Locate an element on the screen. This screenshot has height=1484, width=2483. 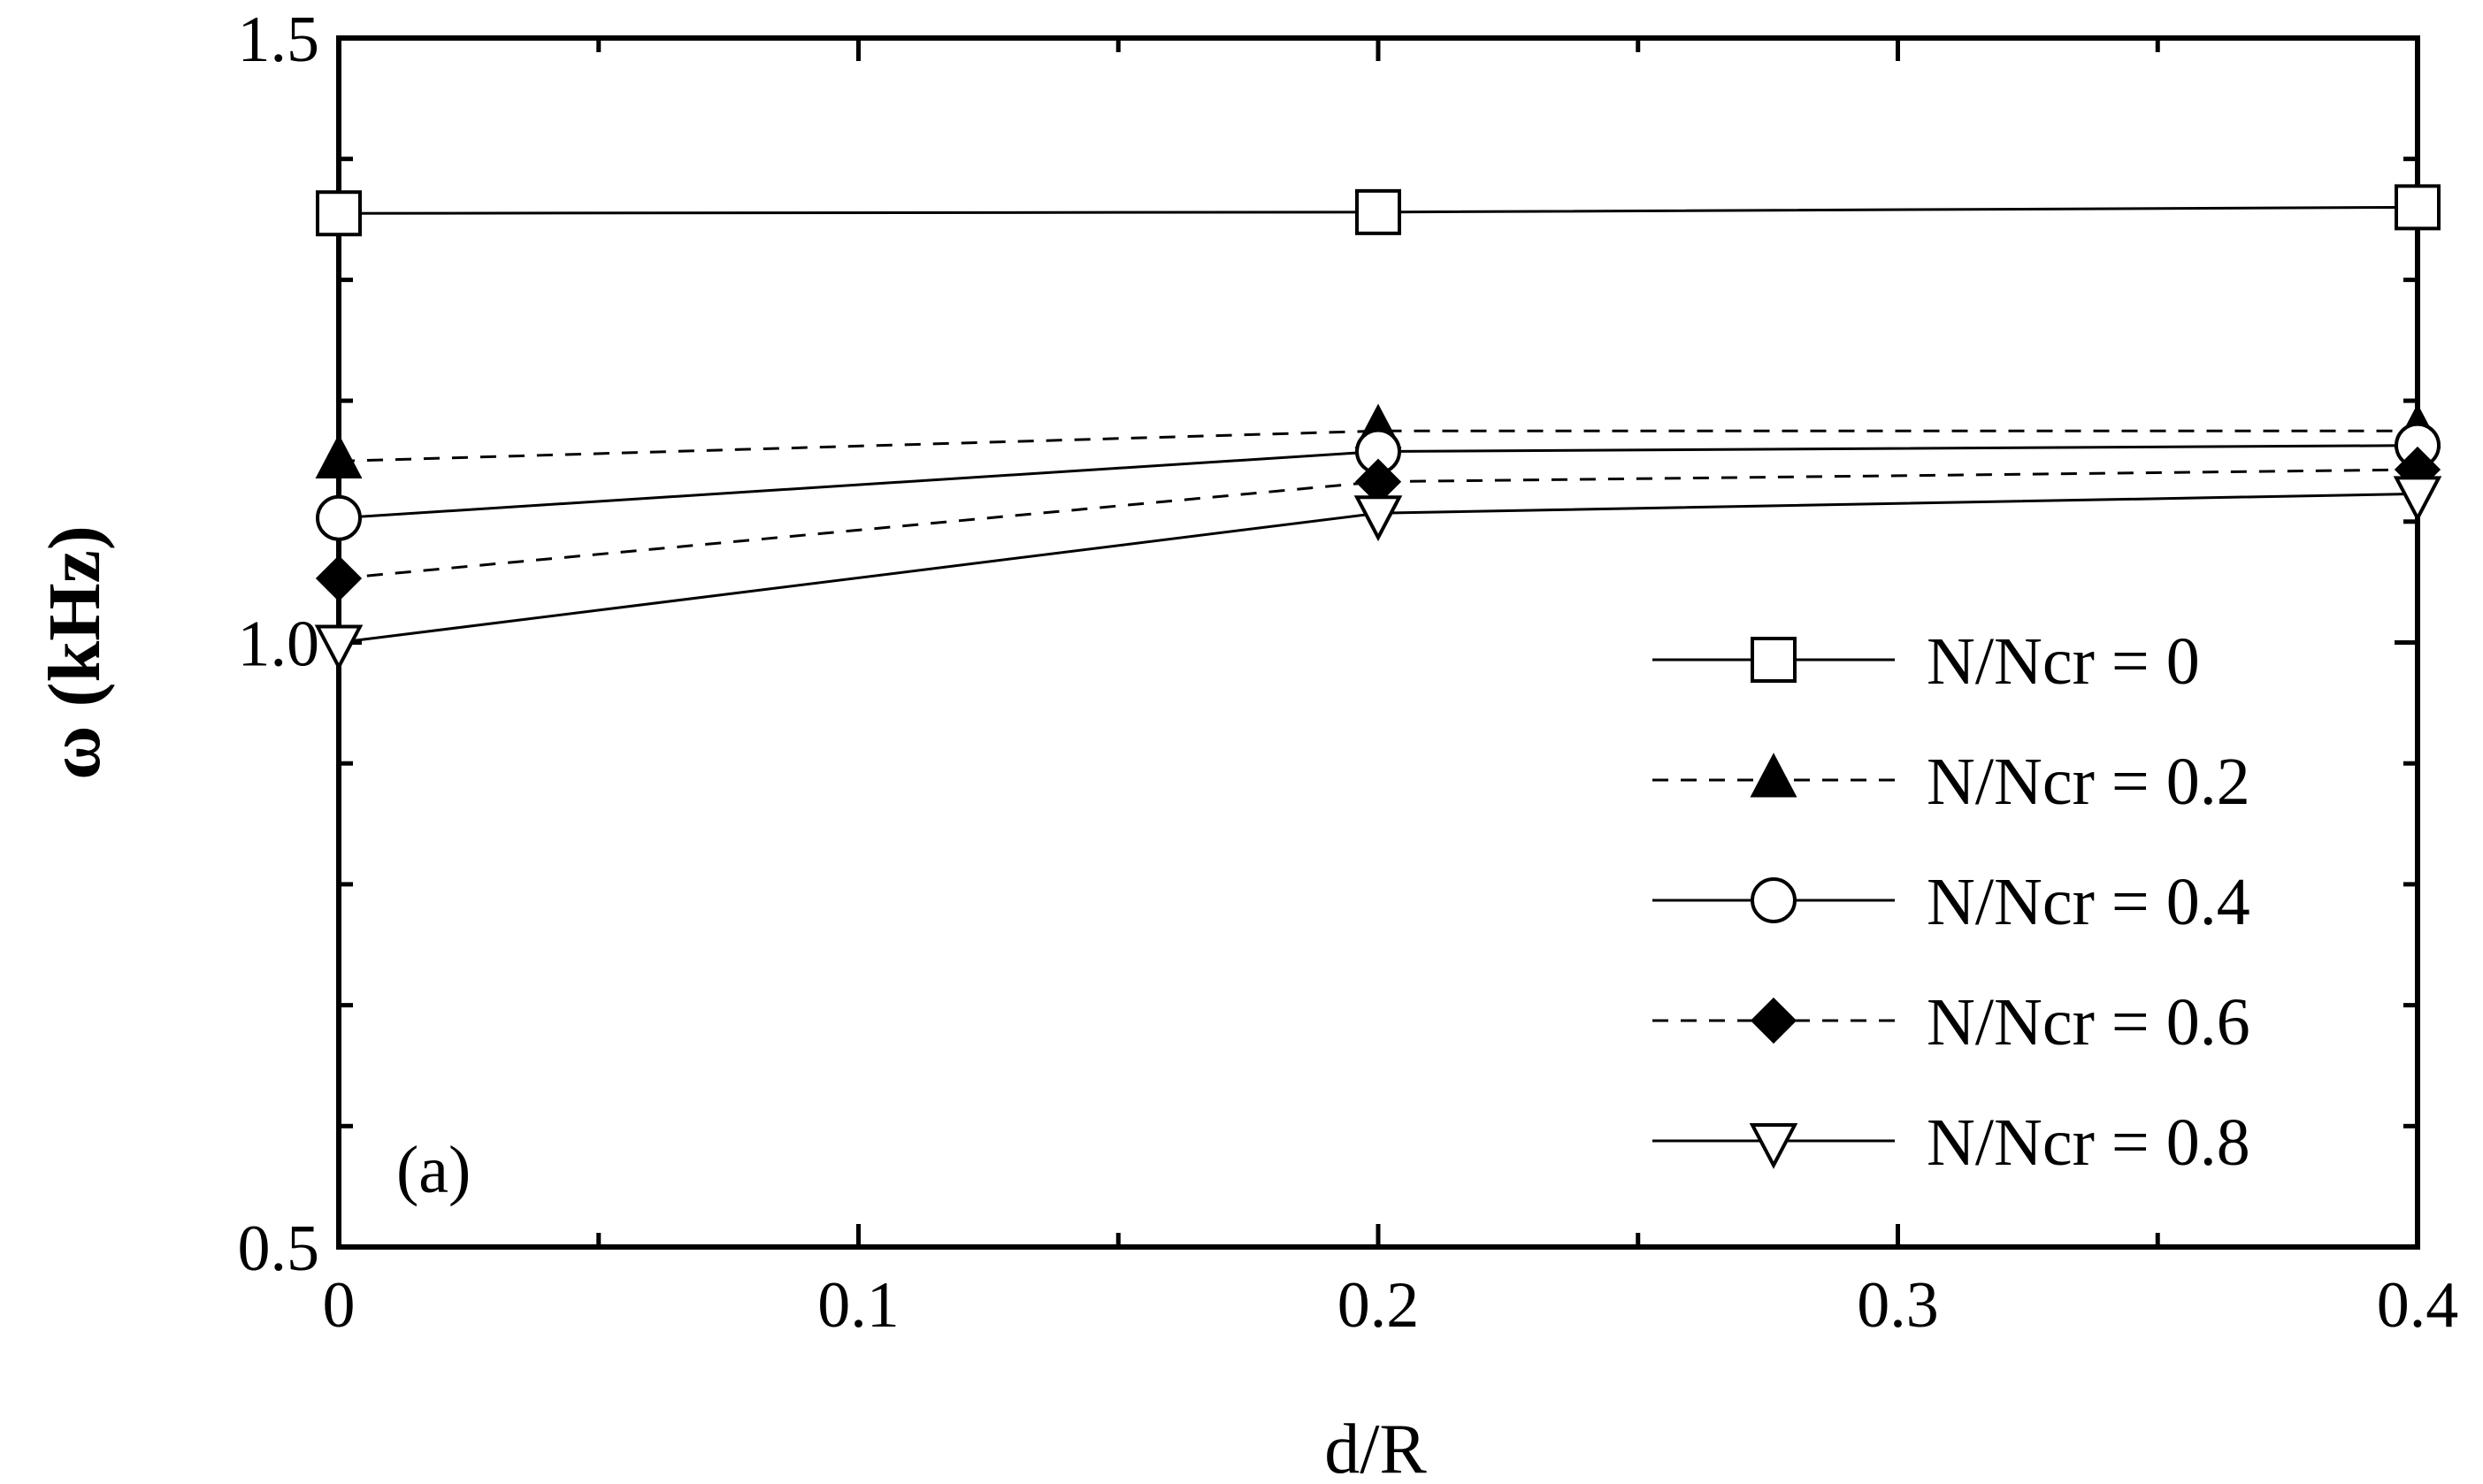
y-axis-label: ω (kHz) is located at coordinates (75, 652).